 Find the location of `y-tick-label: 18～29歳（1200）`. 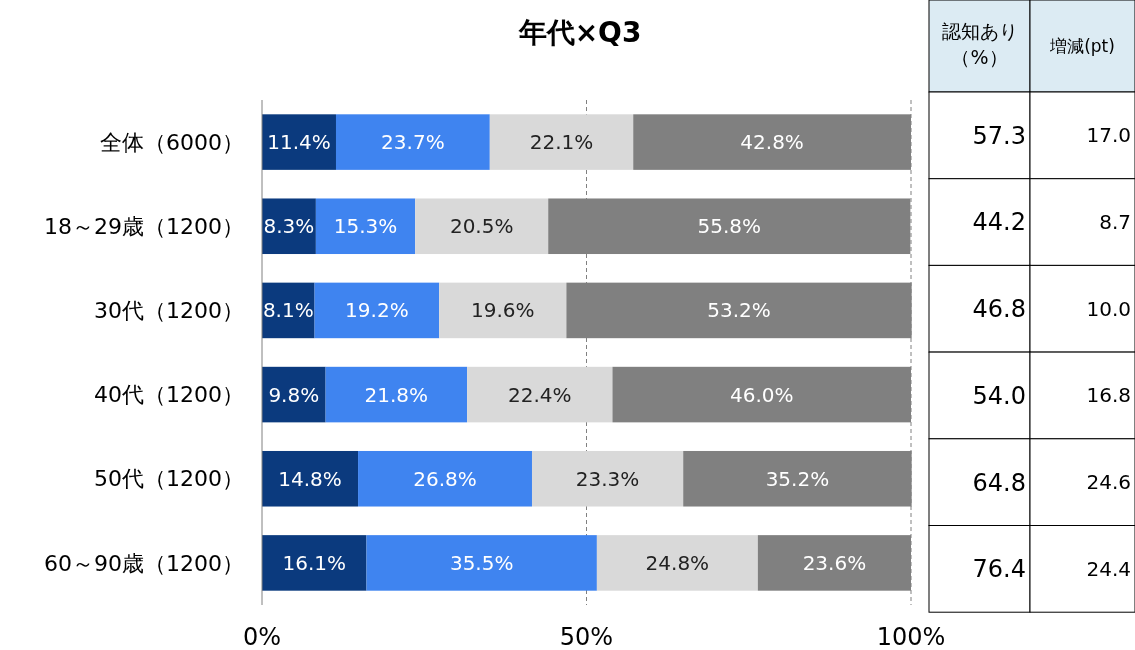

y-tick-label: 18～29歳（1200） is located at coordinates (144, 226).